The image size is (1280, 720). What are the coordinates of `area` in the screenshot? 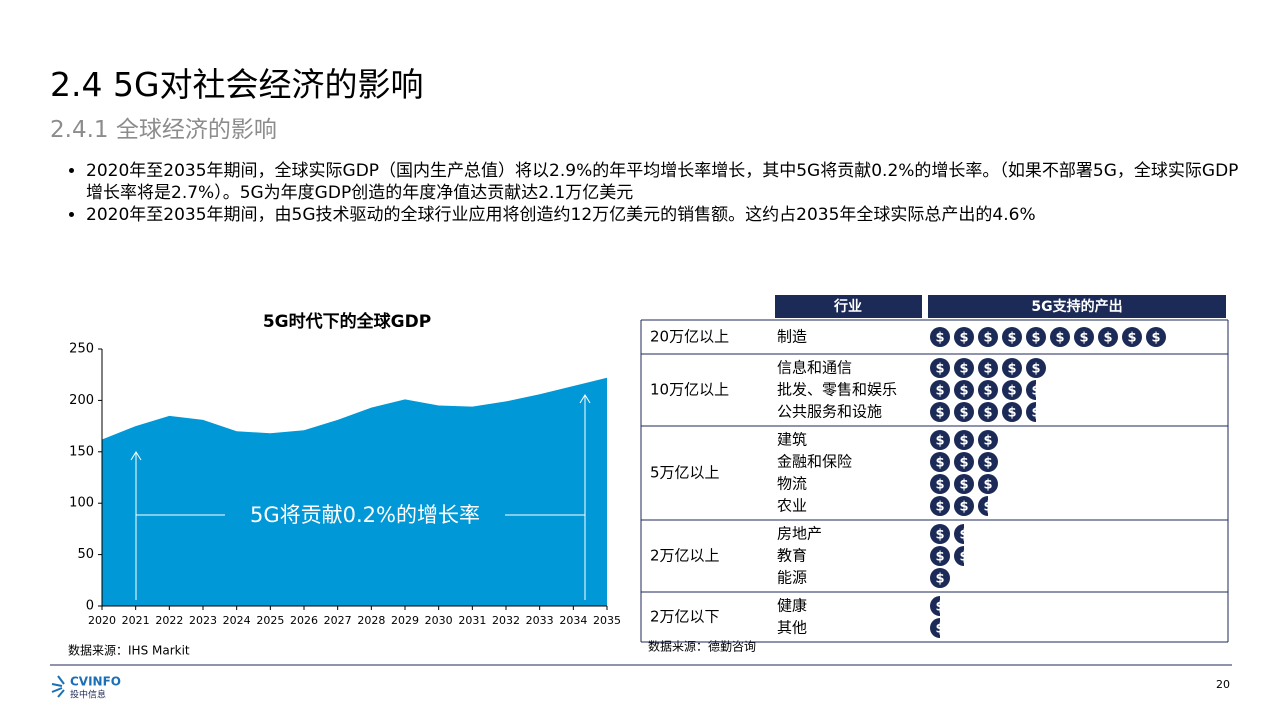 It's located at (354, 491).